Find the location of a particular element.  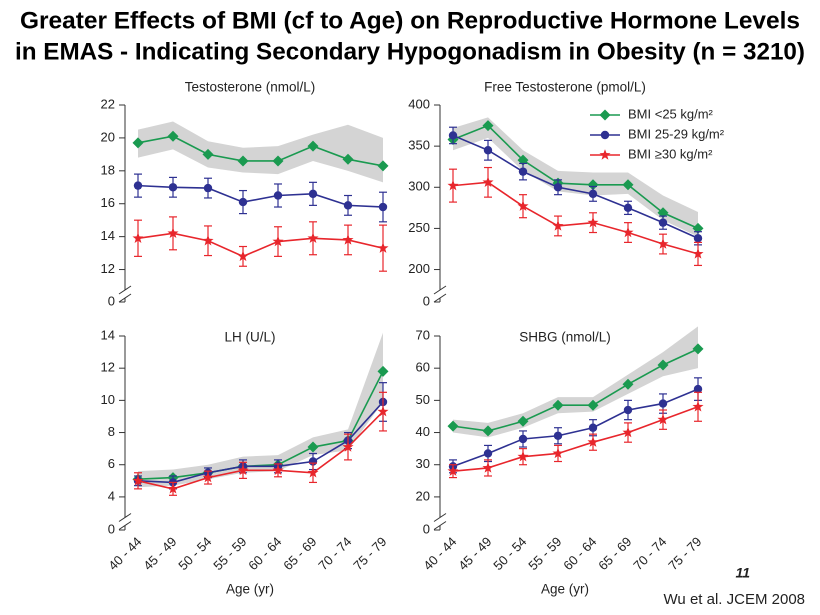

x-tick-label: 70 - 74 is located at coordinates (334, 553).